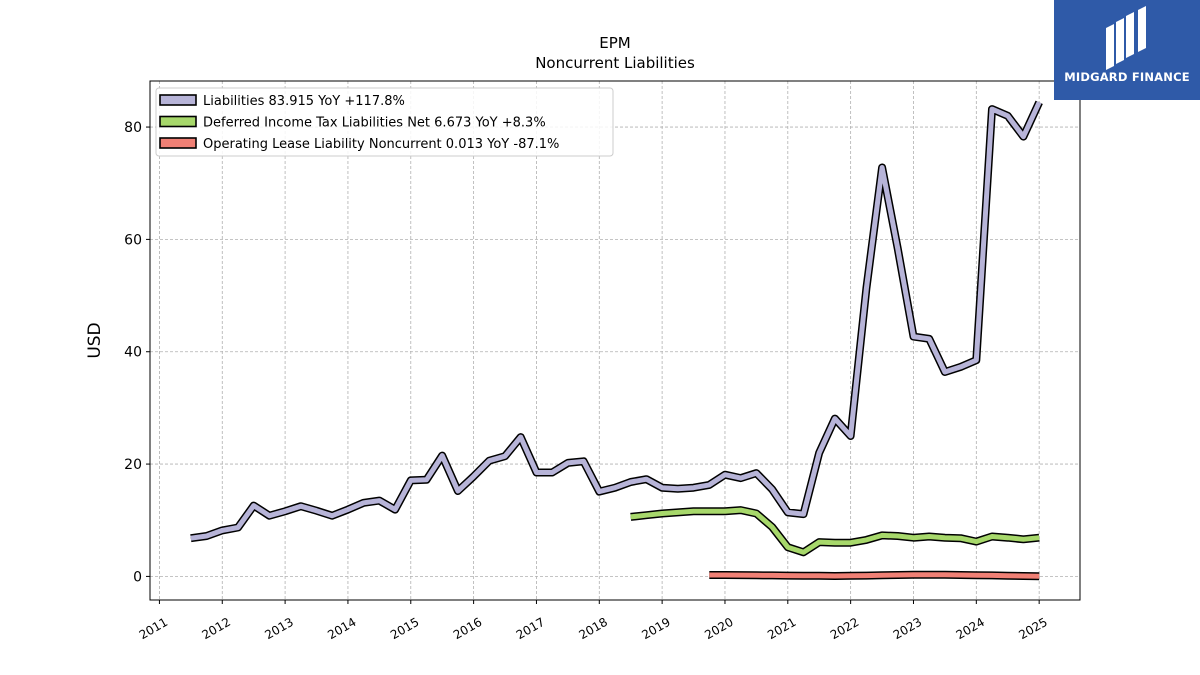 The height and width of the screenshot is (675, 1200). What do you see at coordinates (1126, 38) in the screenshot?
I see `midgard-logo-icon` at bounding box center [1126, 38].